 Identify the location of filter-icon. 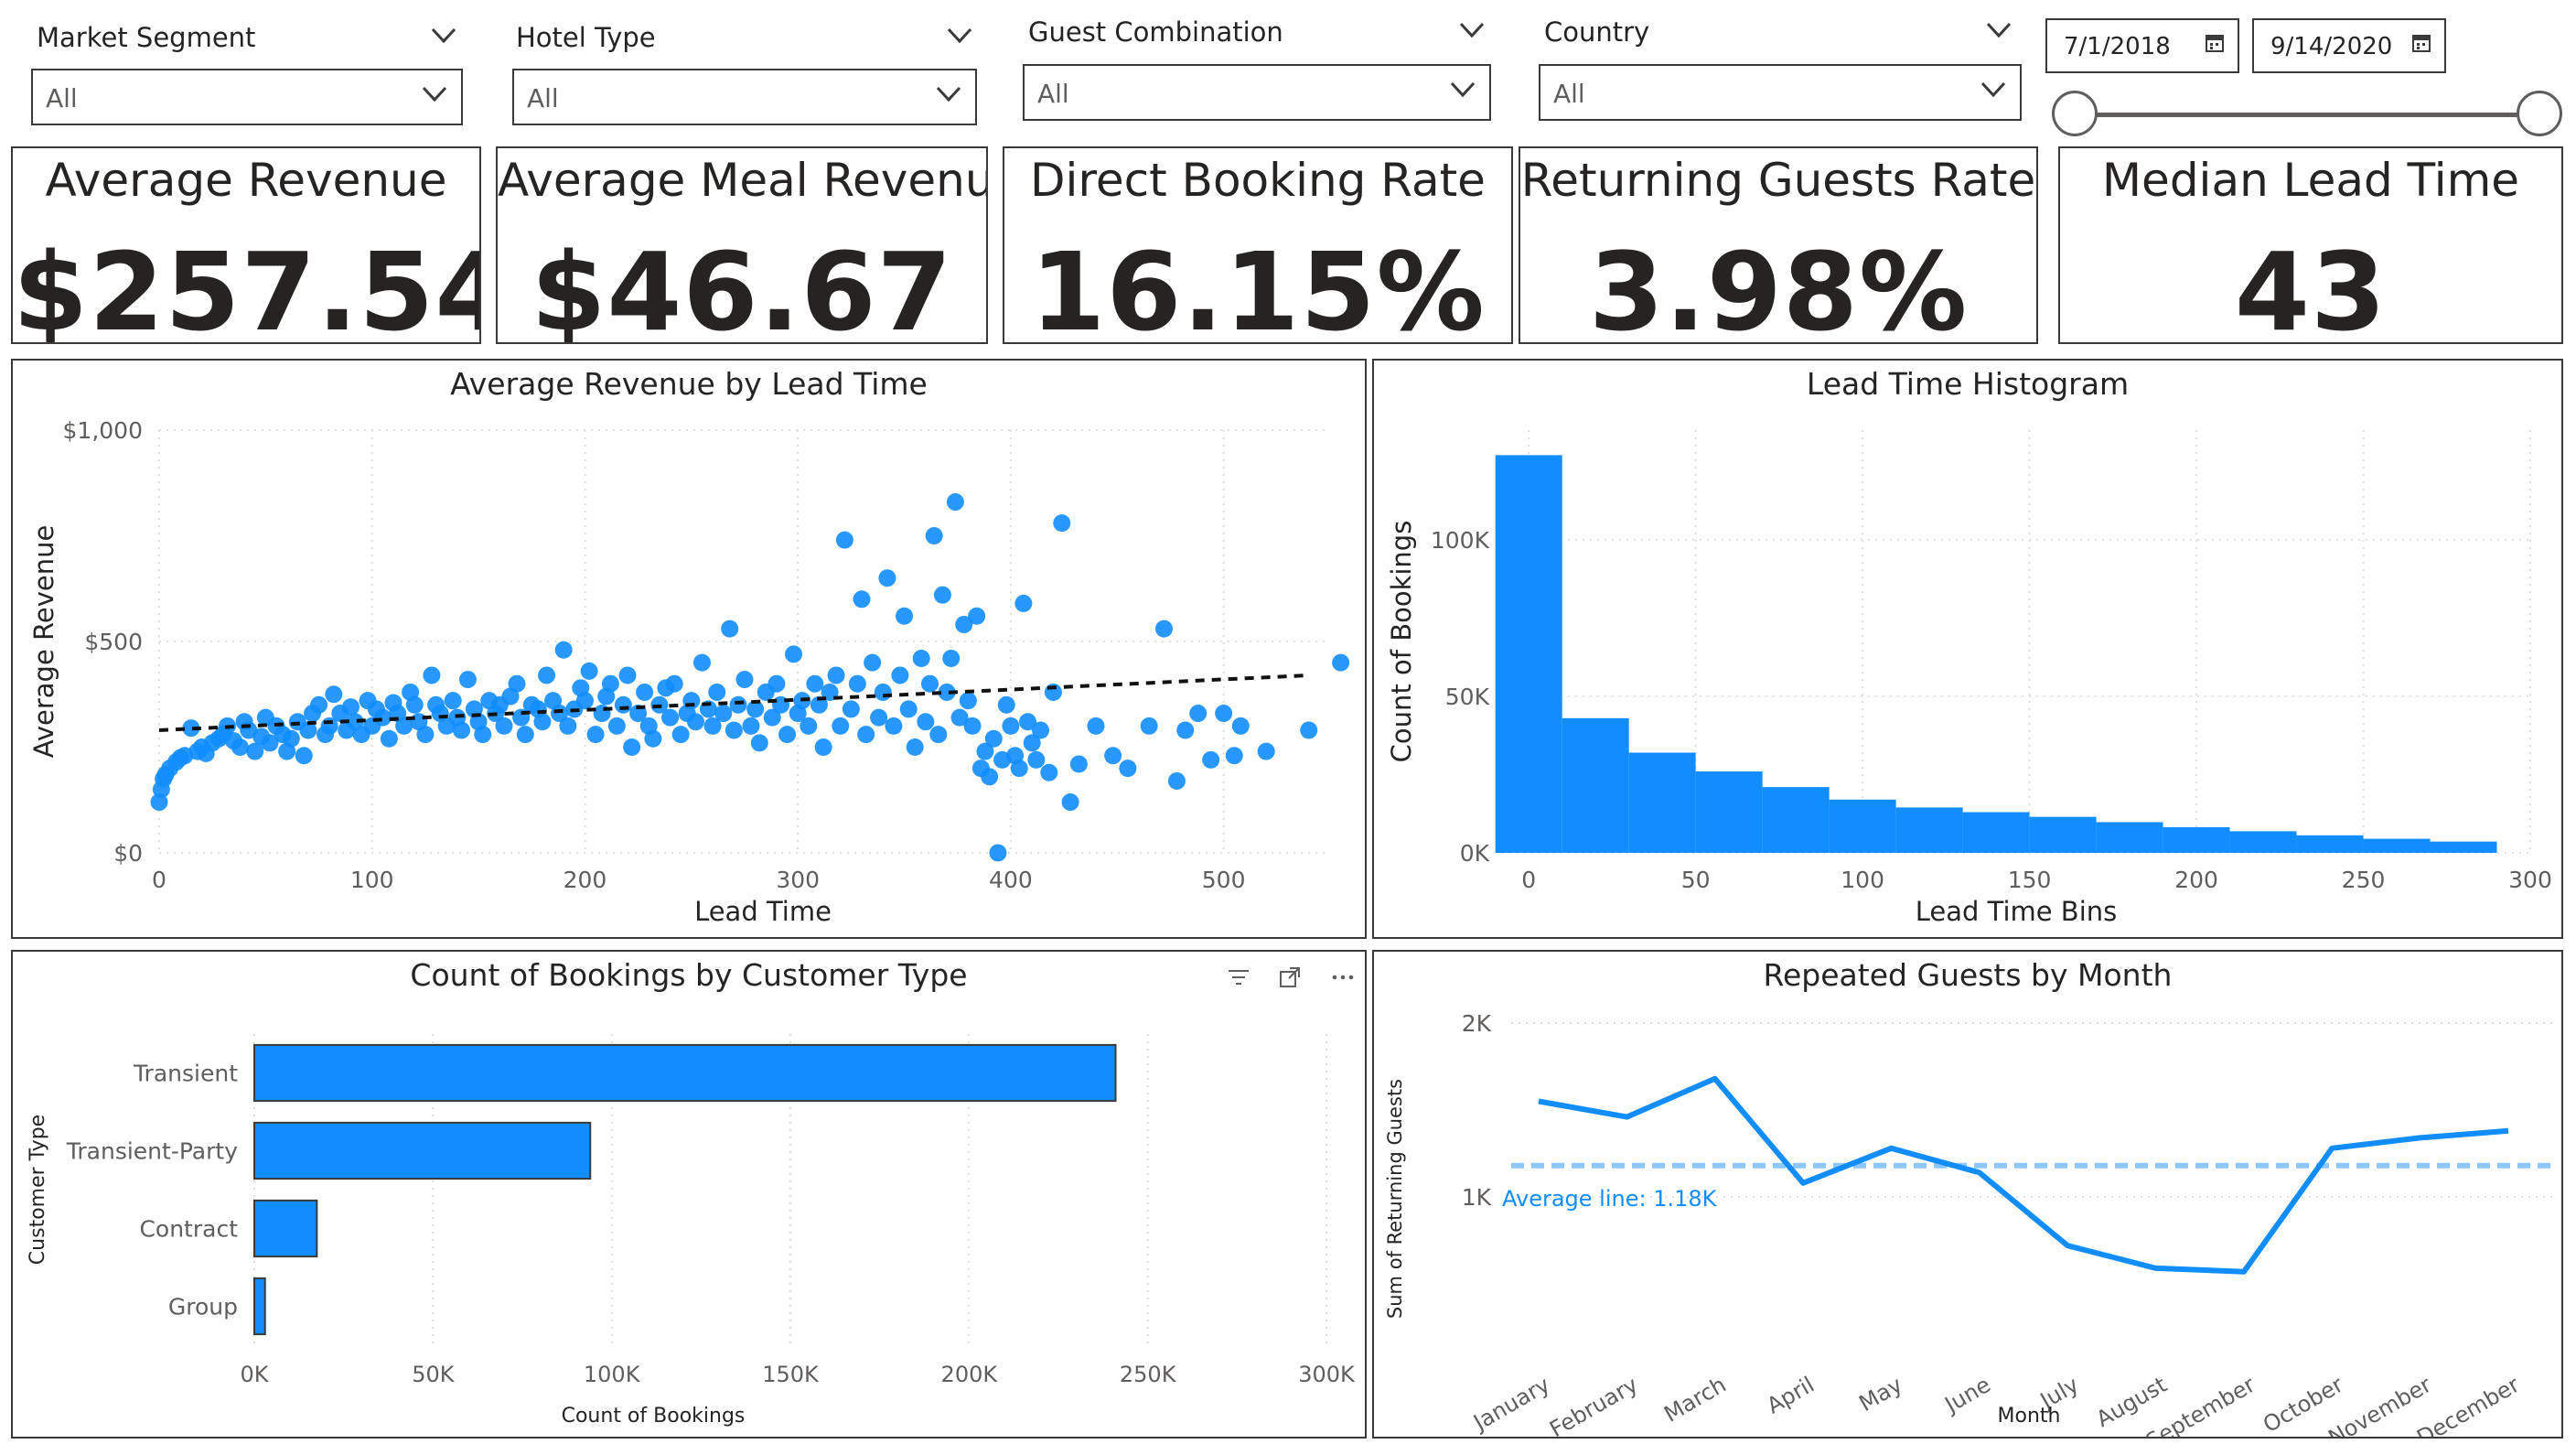
(1238, 977).